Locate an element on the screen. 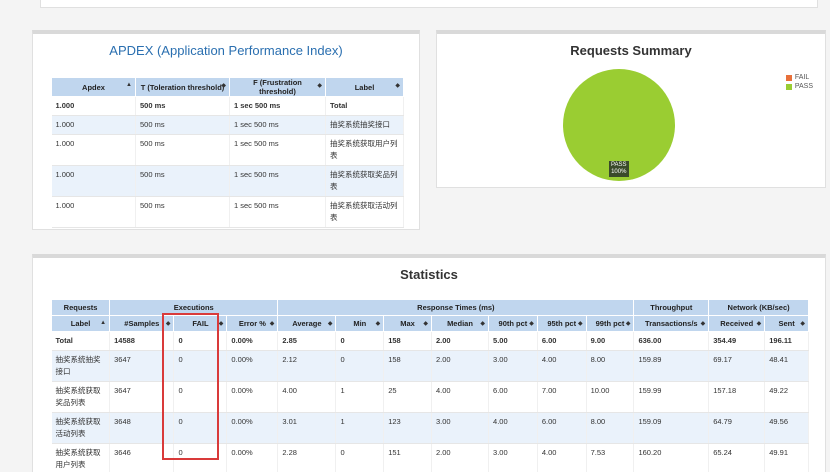 This screenshot has height=472, width=830. table-cell: 9.00 is located at coordinates (610, 341).